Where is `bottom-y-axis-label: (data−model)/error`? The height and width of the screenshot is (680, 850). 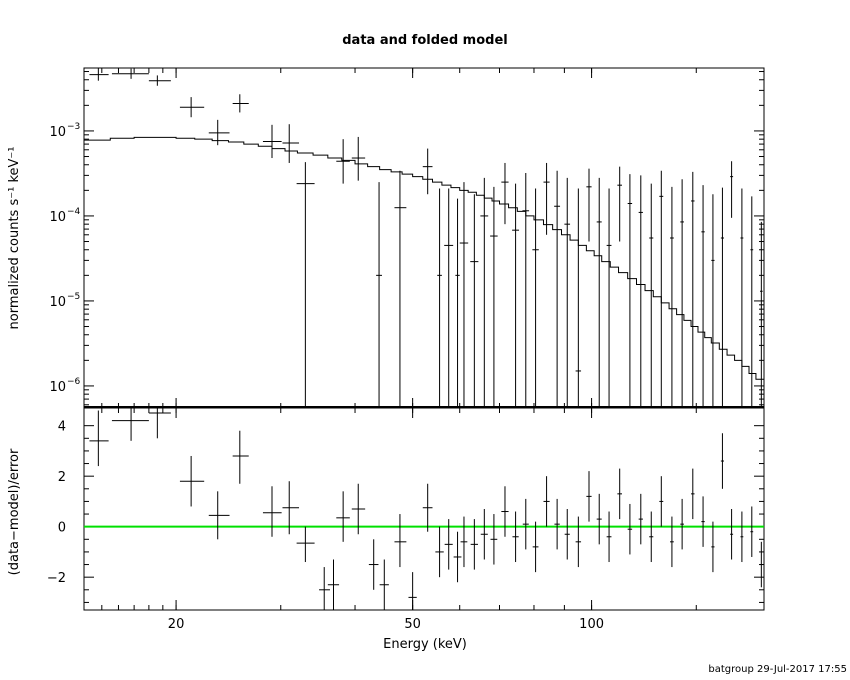
bottom-y-axis-label: (data−model)/error is located at coordinates (14, 511).